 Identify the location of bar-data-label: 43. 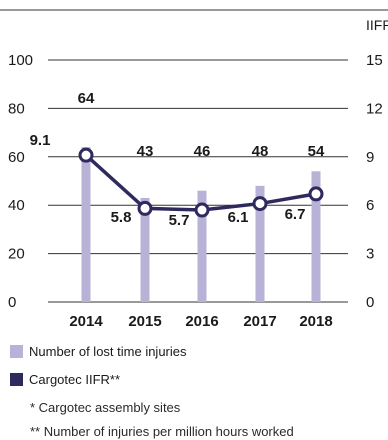
(145, 151).